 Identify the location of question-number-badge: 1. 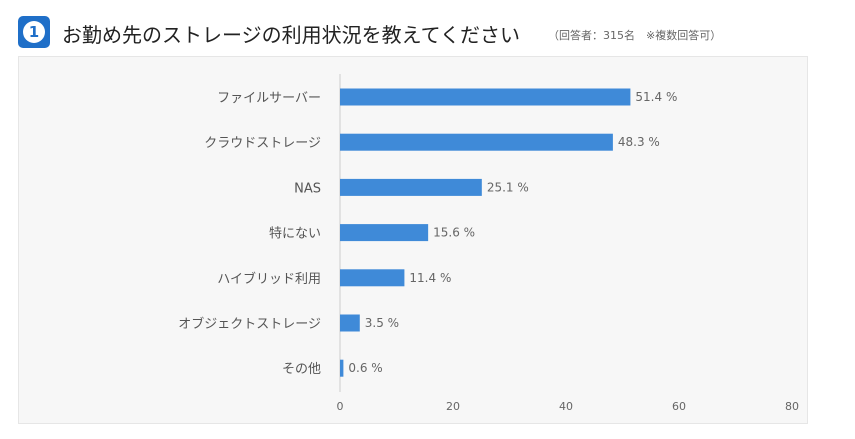
(34, 32).